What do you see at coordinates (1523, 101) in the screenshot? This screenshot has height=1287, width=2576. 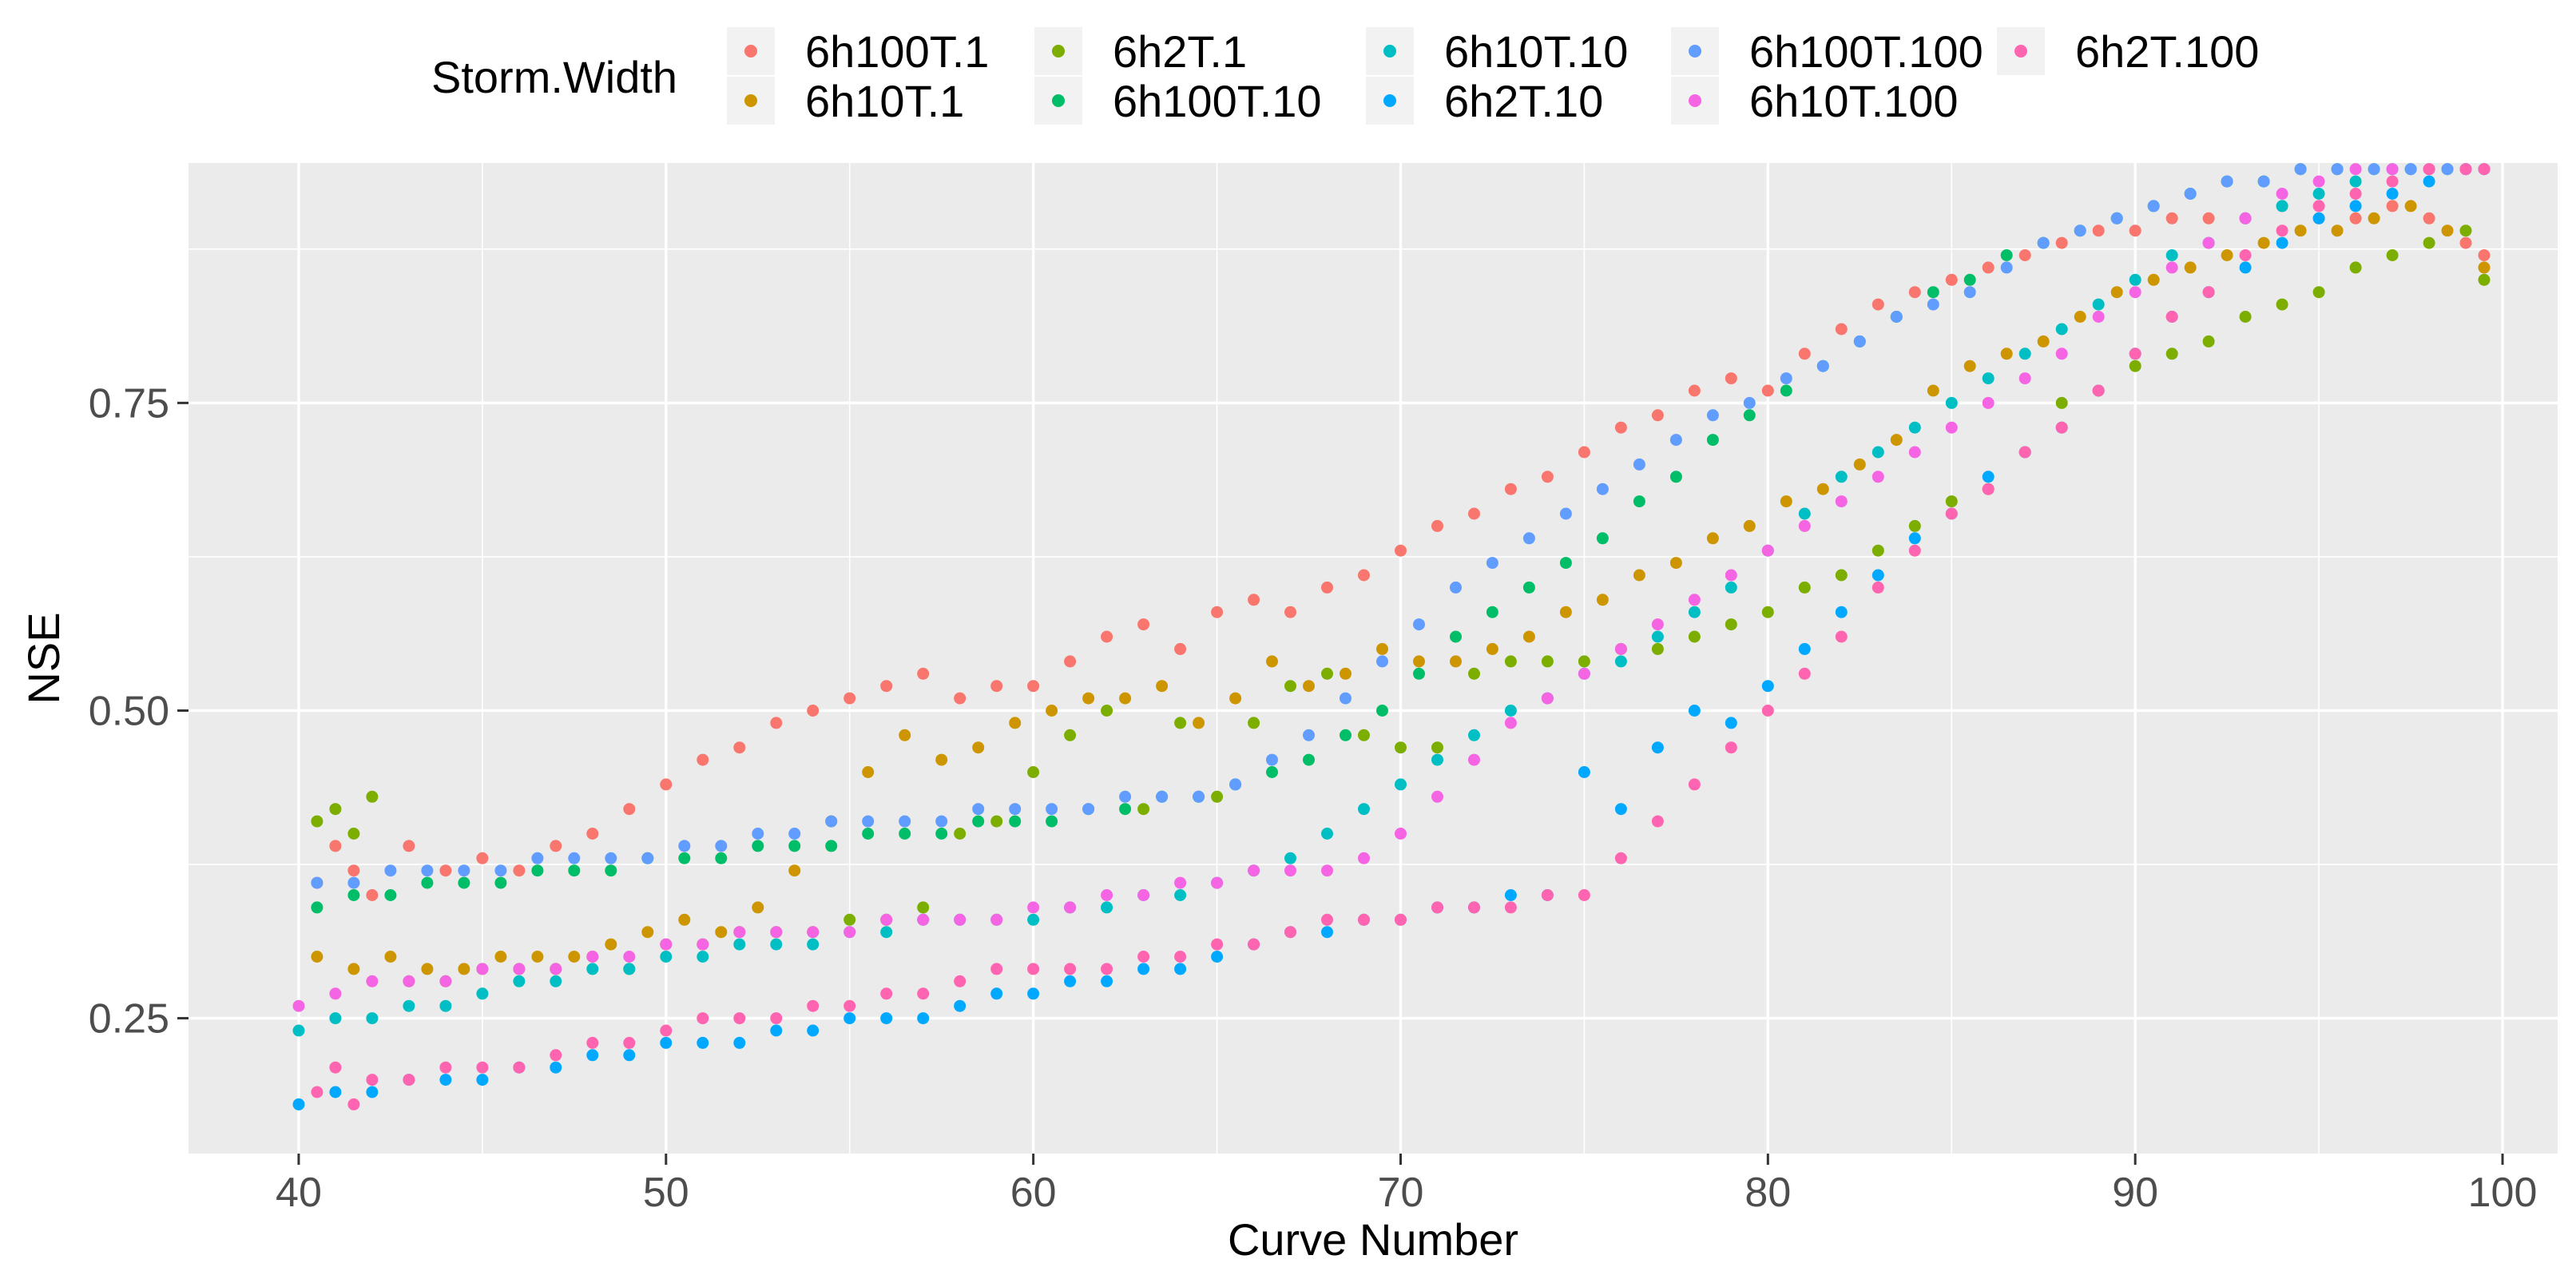 I see `legend-label: 6h2T.10` at bounding box center [1523, 101].